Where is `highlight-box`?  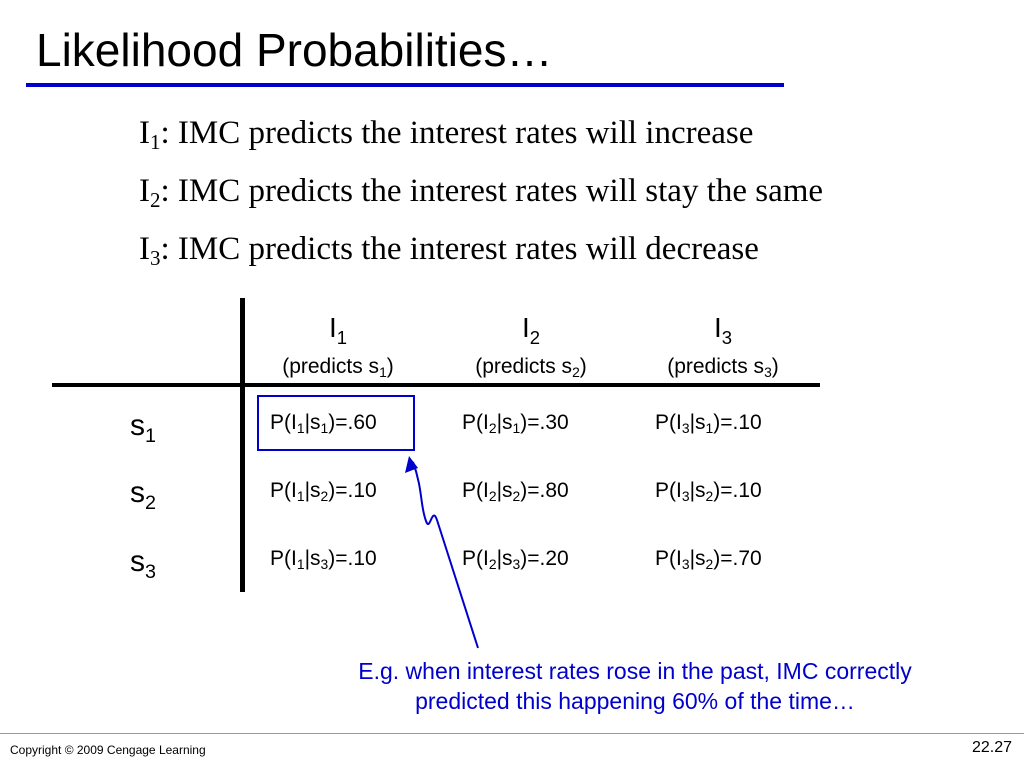
highlight-box is located at coordinates (336, 423).